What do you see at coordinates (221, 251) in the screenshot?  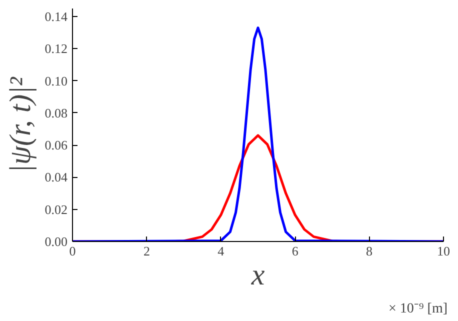 I see `x-tick-label: 4` at bounding box center [221, 251].